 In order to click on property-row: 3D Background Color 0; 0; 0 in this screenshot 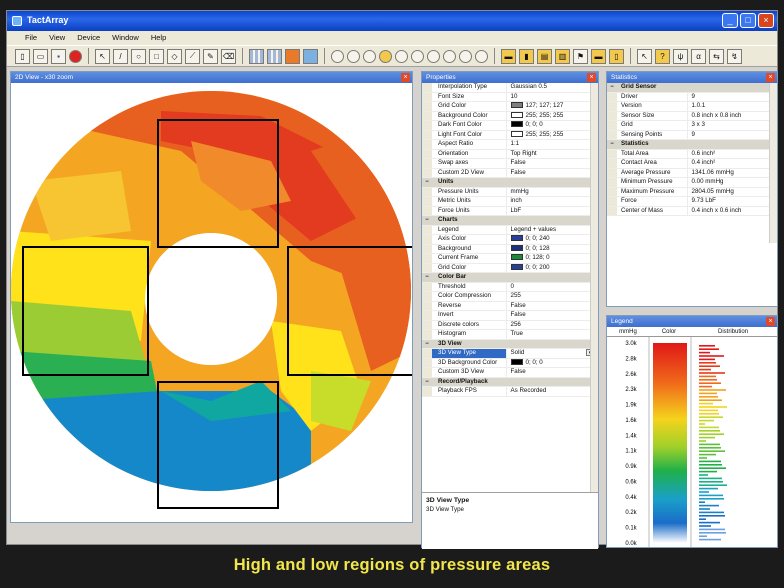, I will do `click(510, 363)`.